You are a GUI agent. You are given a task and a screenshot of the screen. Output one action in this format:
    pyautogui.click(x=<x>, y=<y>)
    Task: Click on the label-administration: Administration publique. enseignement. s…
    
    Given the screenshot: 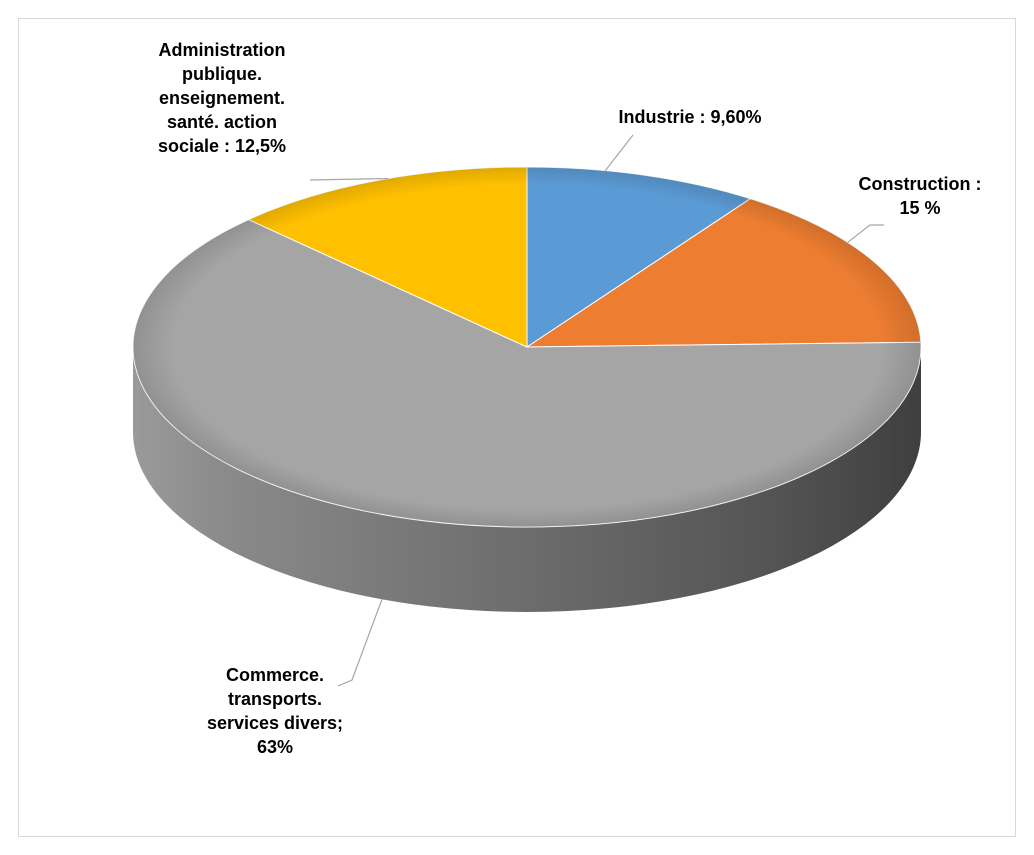 What is the action you would take?
    pyautogui.click(x=222, y=98)
    